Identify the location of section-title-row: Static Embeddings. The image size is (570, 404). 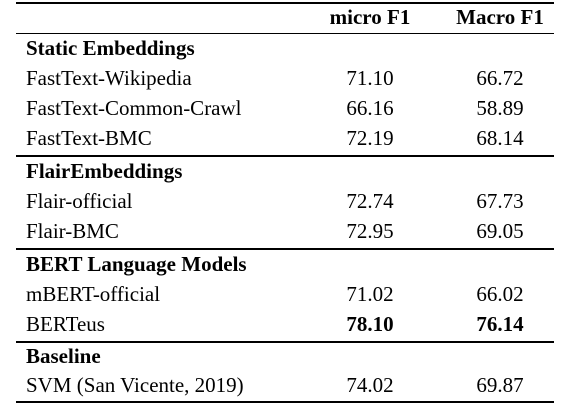
(285, 48).